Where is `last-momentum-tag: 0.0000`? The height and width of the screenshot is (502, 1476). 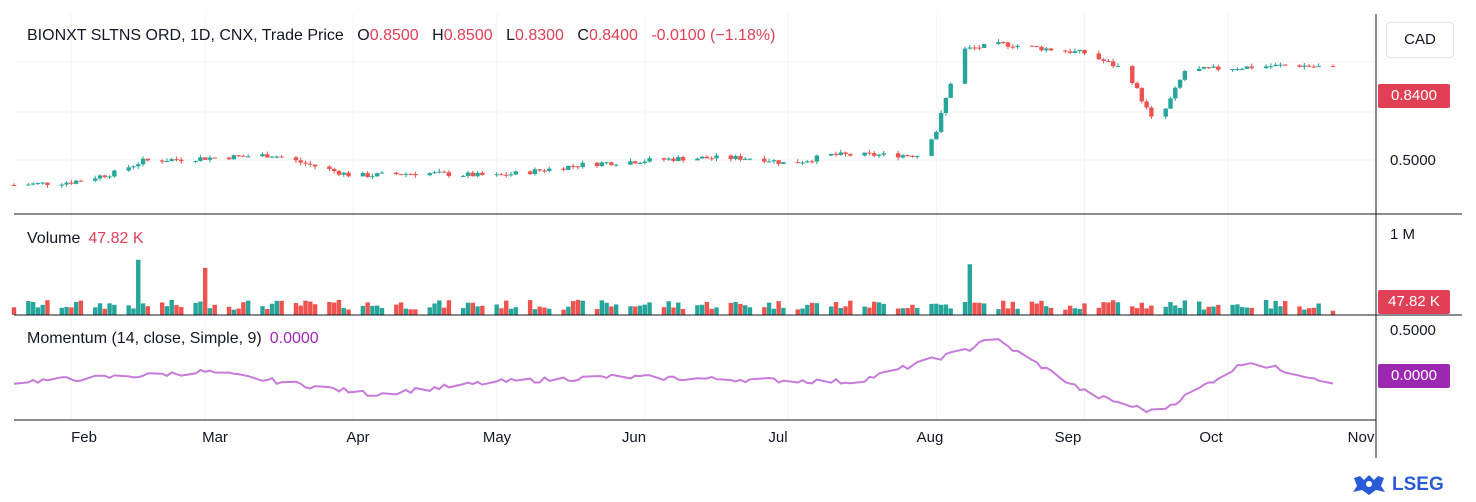
last-momentum-tag: 0.0000 is located at coordinates (1414, 376).